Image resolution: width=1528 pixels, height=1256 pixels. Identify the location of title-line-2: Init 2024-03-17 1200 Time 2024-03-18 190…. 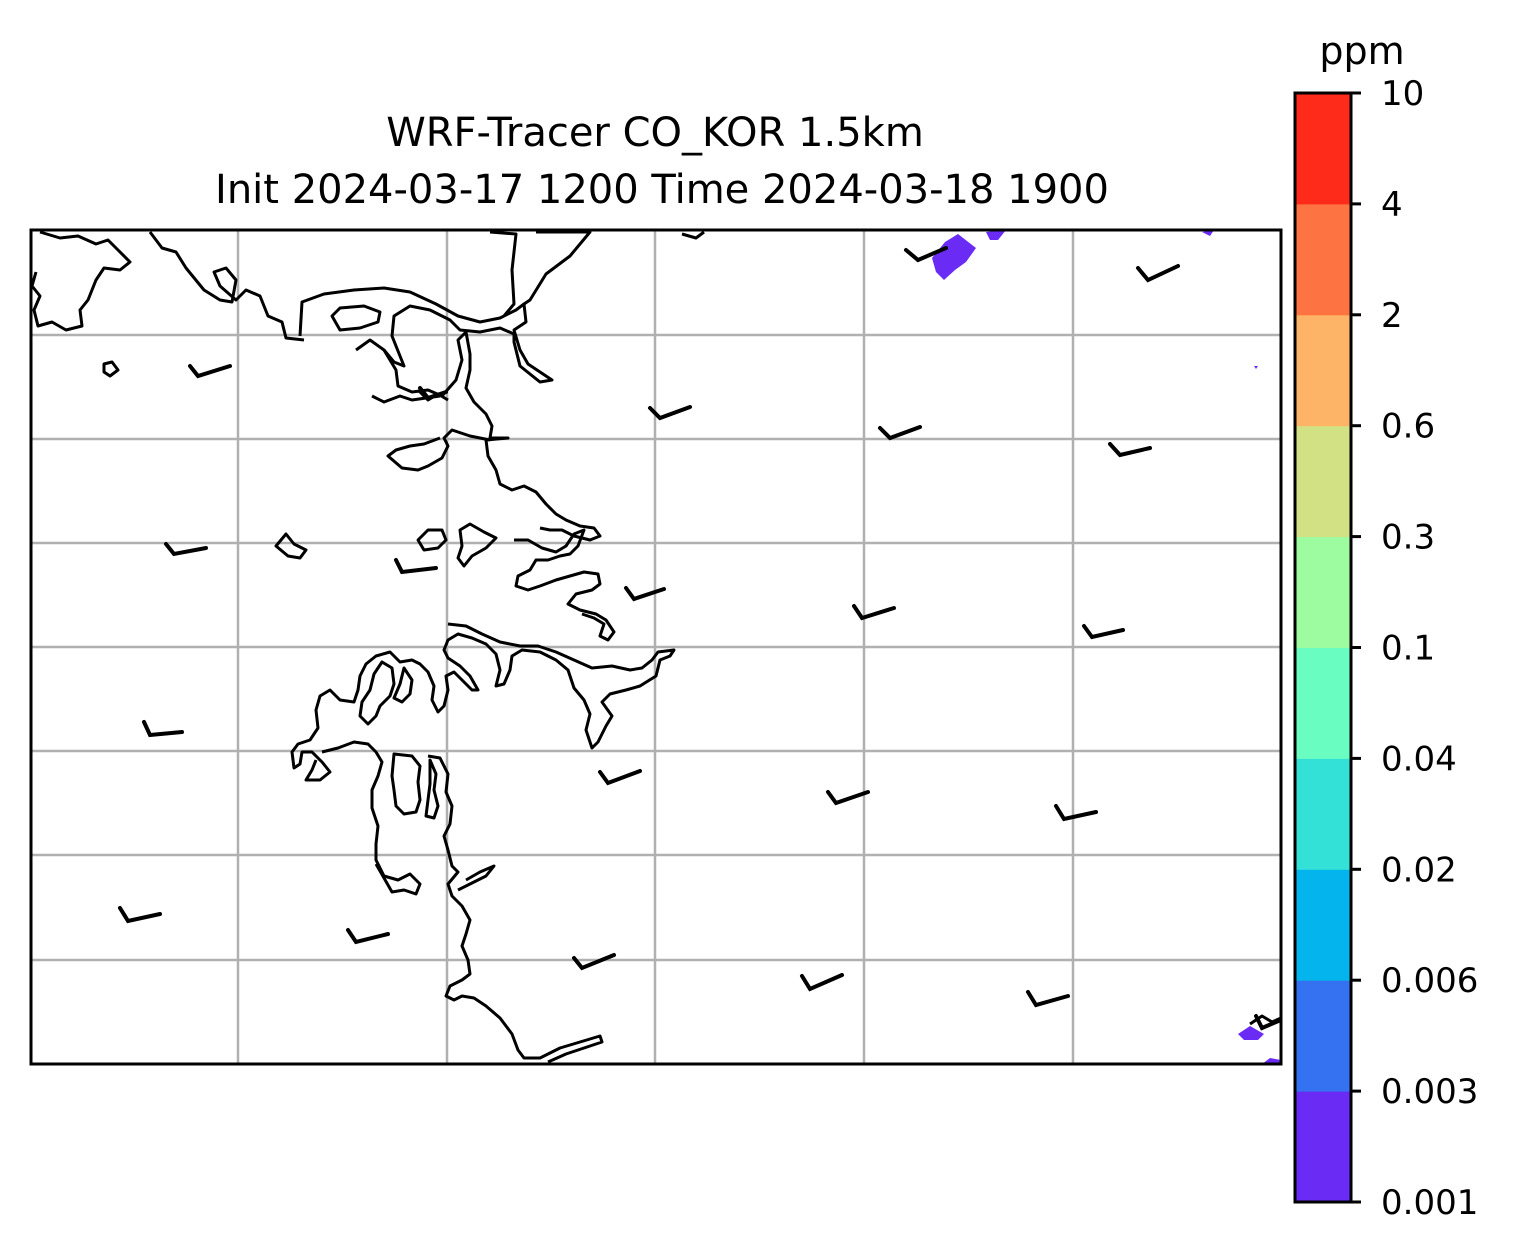
(662, 190).